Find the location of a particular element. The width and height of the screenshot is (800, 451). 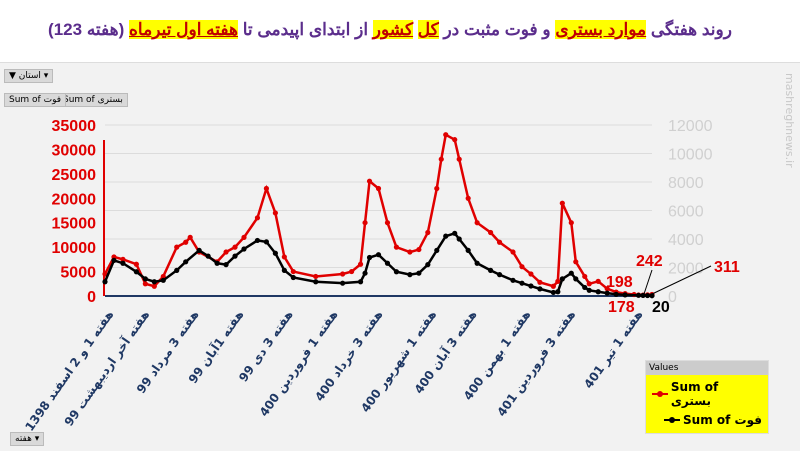

right-tick-label: 4000 is located at coordinates (686, 240).